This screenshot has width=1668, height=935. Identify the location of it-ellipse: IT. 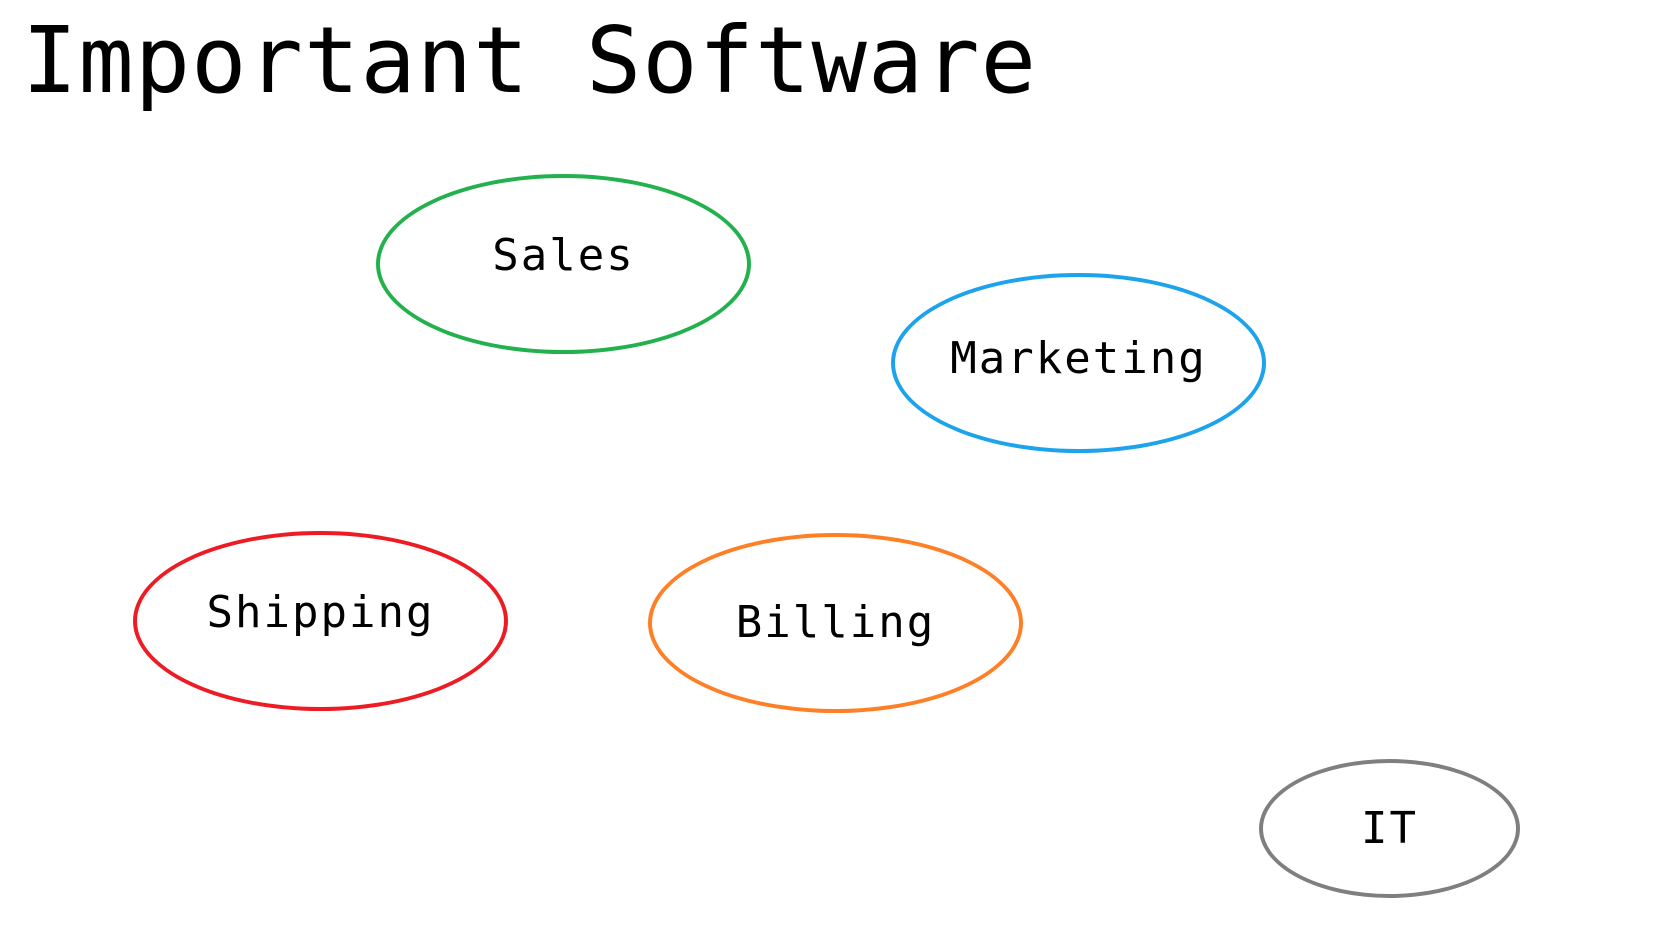
(1389, 828).